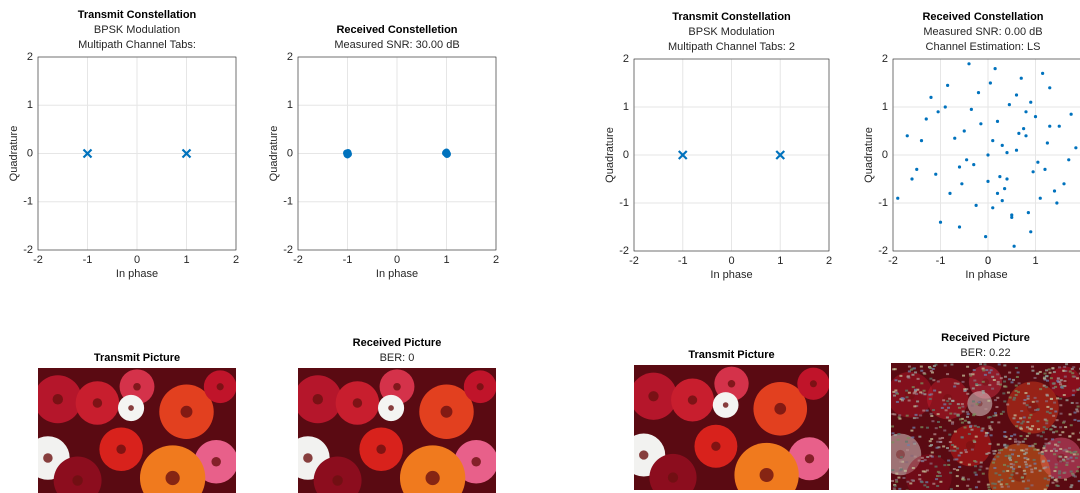 The height and width of the screenshot is (493, 1080). What do you see at coordinates (988, 261) in the screenshot?
I see `x-tick-label: 0` at bounding box center [988, 261].